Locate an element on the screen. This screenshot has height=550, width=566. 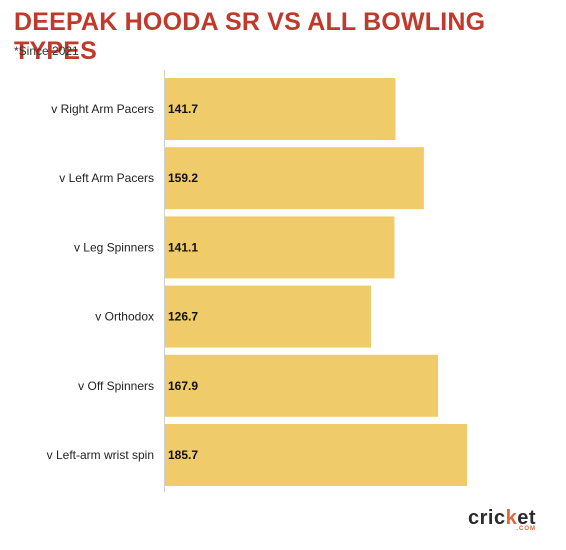
value-label: 159.2 is located at coordinates (183, 178).